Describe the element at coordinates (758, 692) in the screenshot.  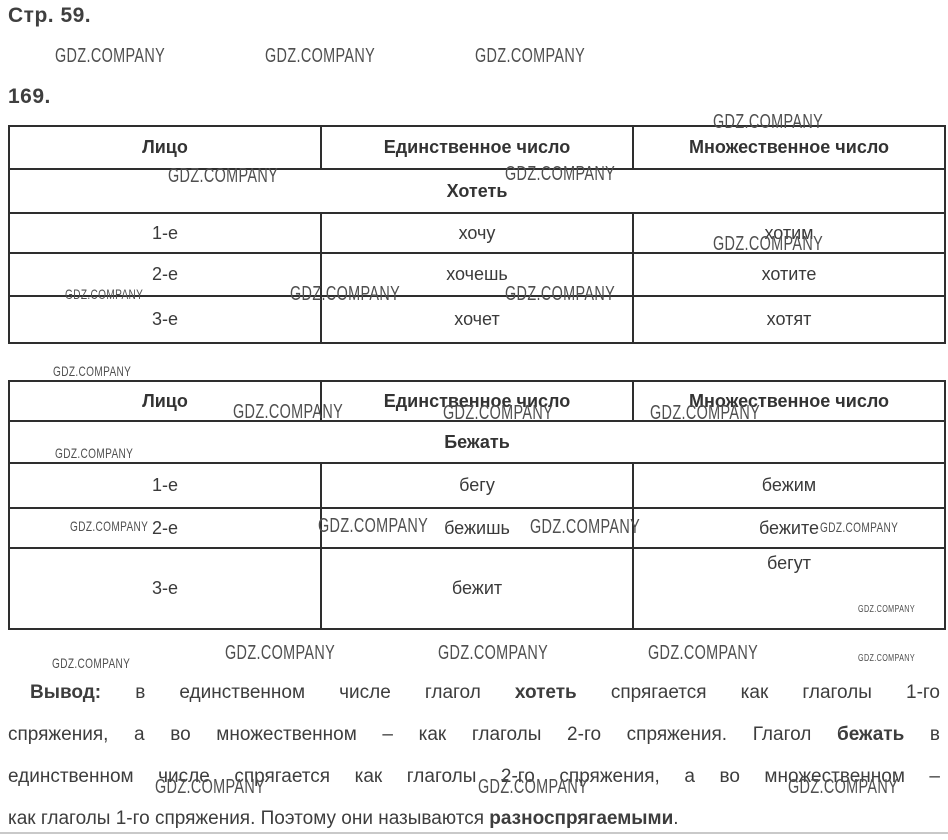
I see `conclusion-text: спрягается как глаголы 1-го` at that location.